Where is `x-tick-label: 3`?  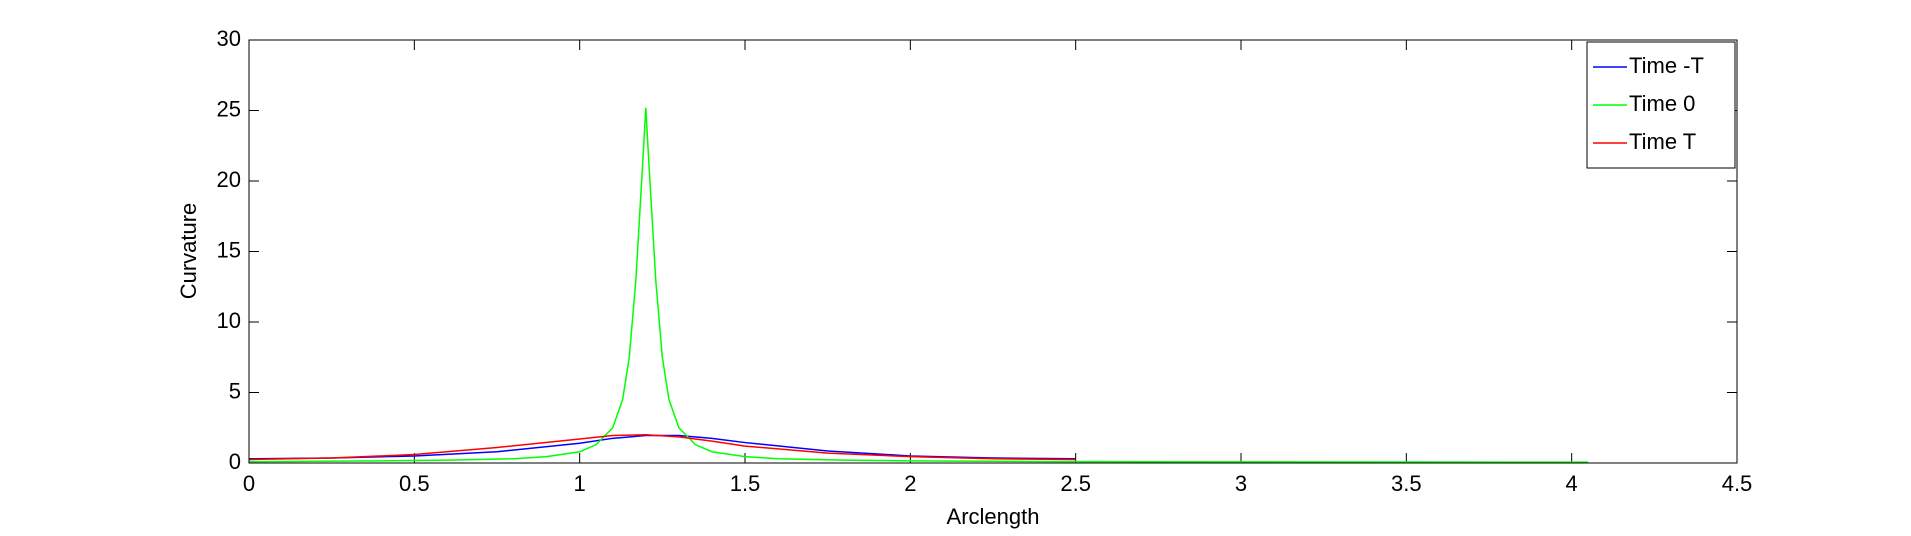
x-tick-label: 3 is located at coordinates (1241, 483).